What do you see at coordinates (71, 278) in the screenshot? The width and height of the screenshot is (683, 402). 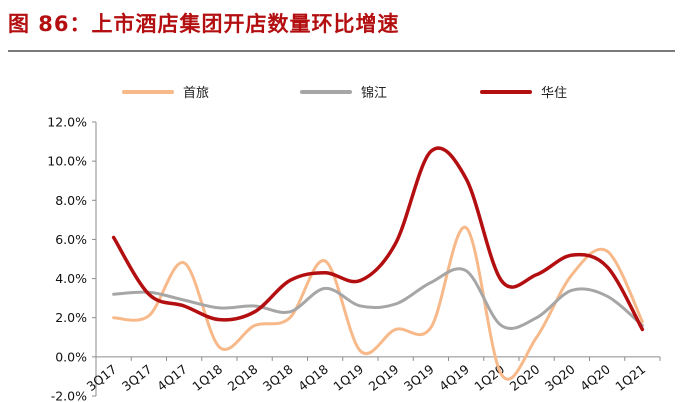 I see `y-tick-label: 4.0%` at bounding box center [71, 278].